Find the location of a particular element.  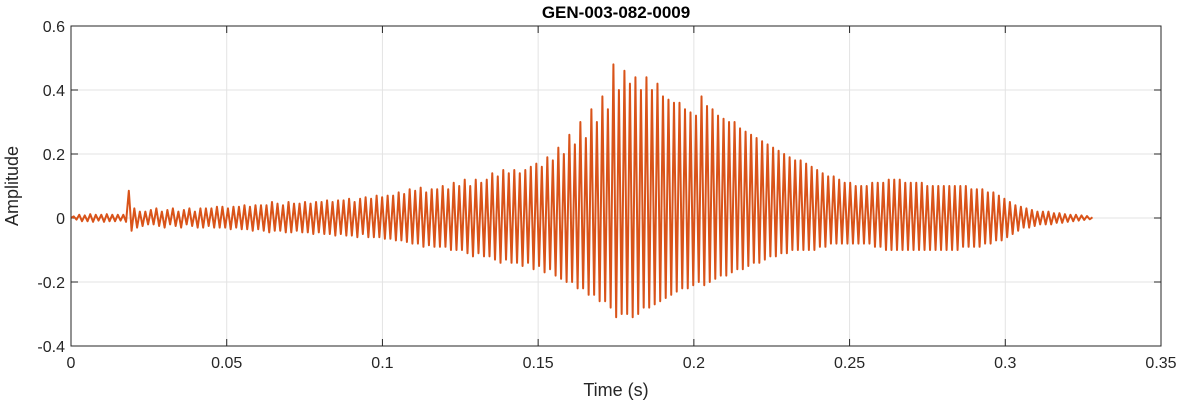

x-tick-label: 0.05 is located at coordinates (226, 363).